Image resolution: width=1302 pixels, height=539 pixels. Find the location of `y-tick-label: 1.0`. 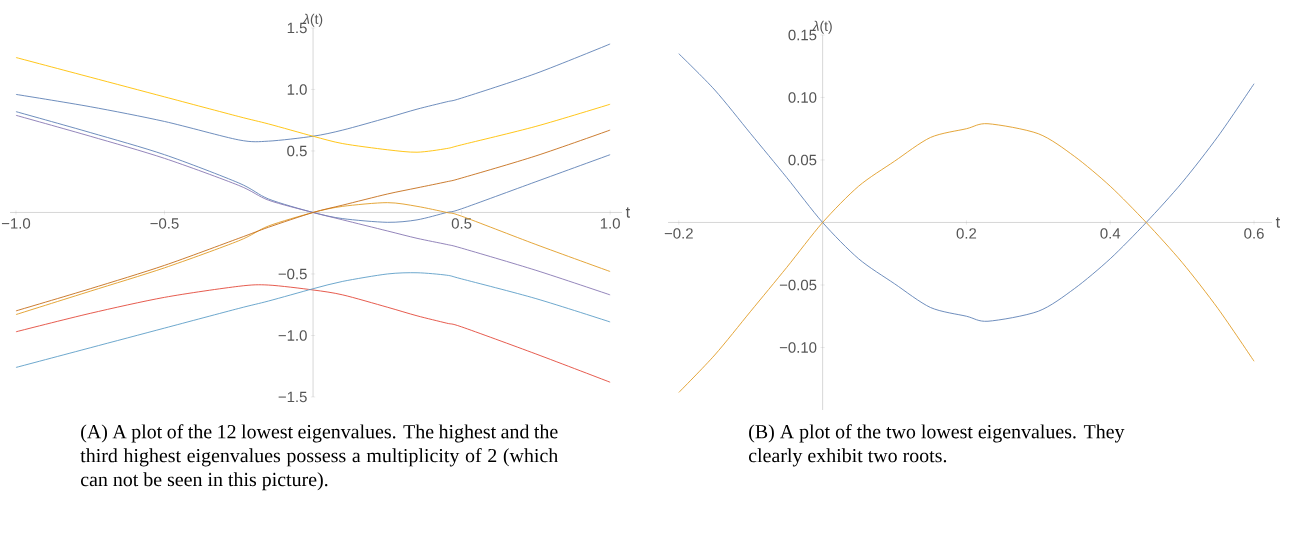

y-tick-label: 1.0 is located at coordinates (297, 89).